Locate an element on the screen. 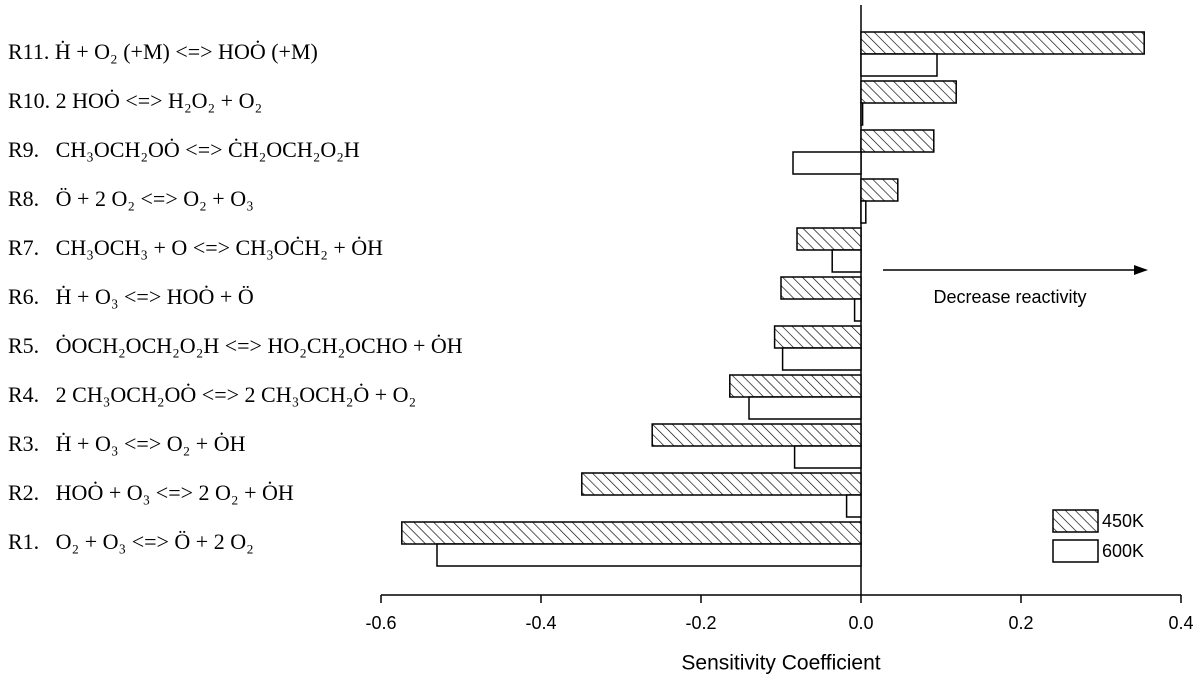 The image size is (1204, 685). category-label: R8. Ö + 2 O₂ <=> O₂ + O₃ is located at coordinates (131, 198).